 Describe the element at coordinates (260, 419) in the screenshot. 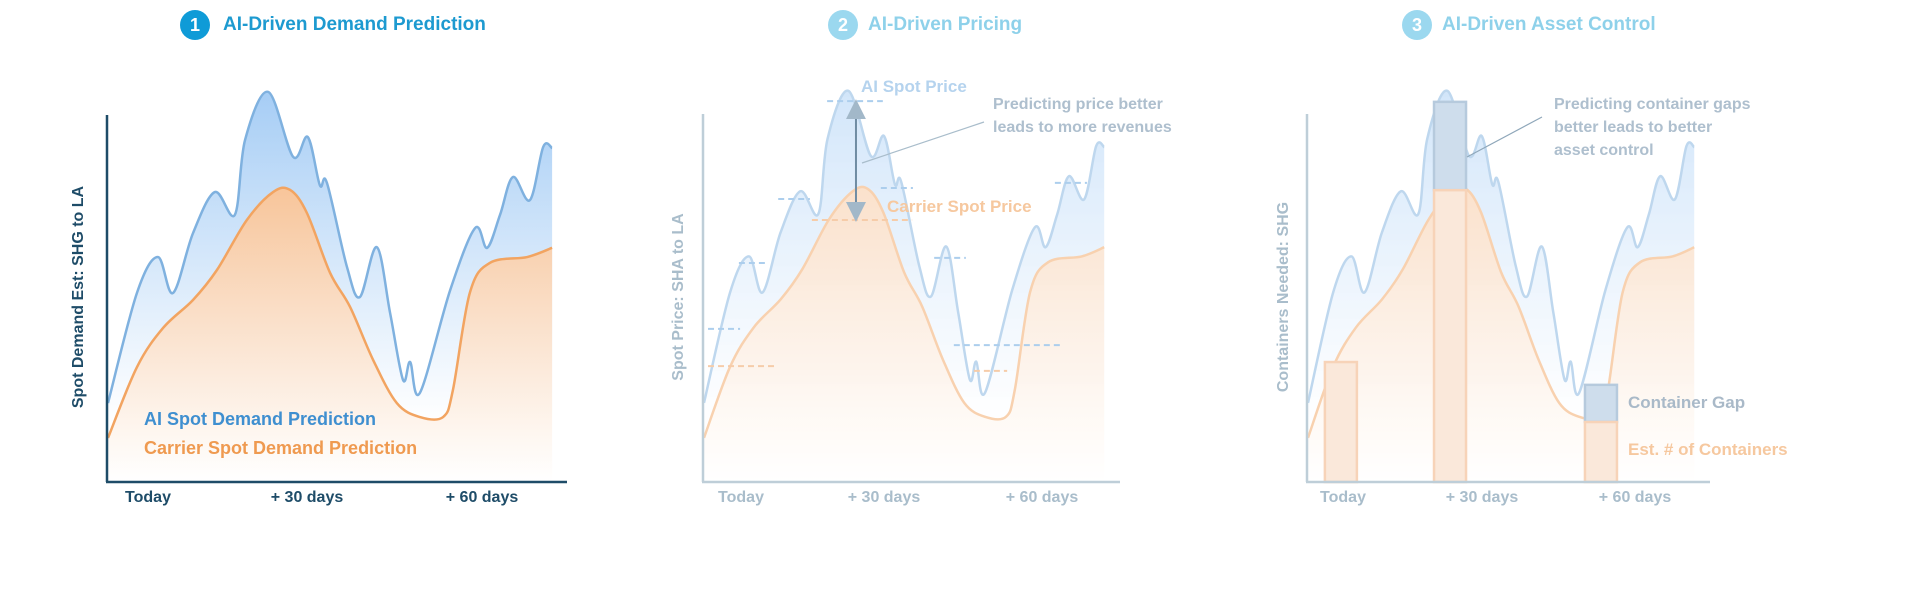

I see `legend-ai: AI Spot Demand Prediction` at that location.